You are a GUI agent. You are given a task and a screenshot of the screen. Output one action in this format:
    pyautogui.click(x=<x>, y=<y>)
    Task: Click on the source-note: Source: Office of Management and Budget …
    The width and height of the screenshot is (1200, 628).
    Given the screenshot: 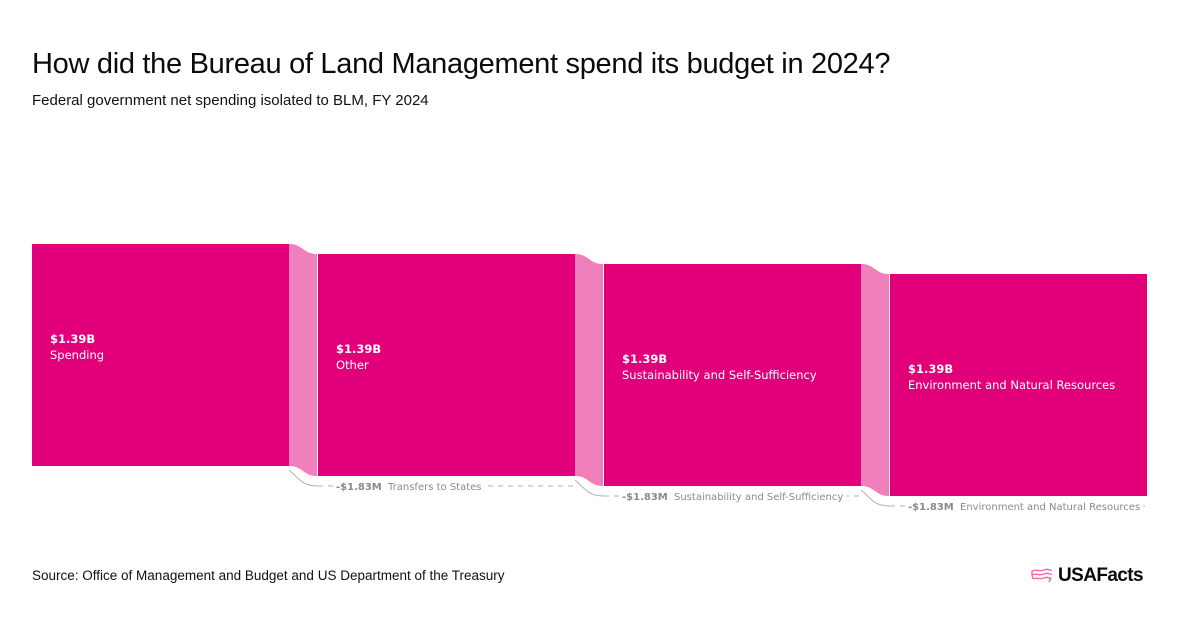 What is the action you would take?
    pyautogui.click(x=268, y=575)
    